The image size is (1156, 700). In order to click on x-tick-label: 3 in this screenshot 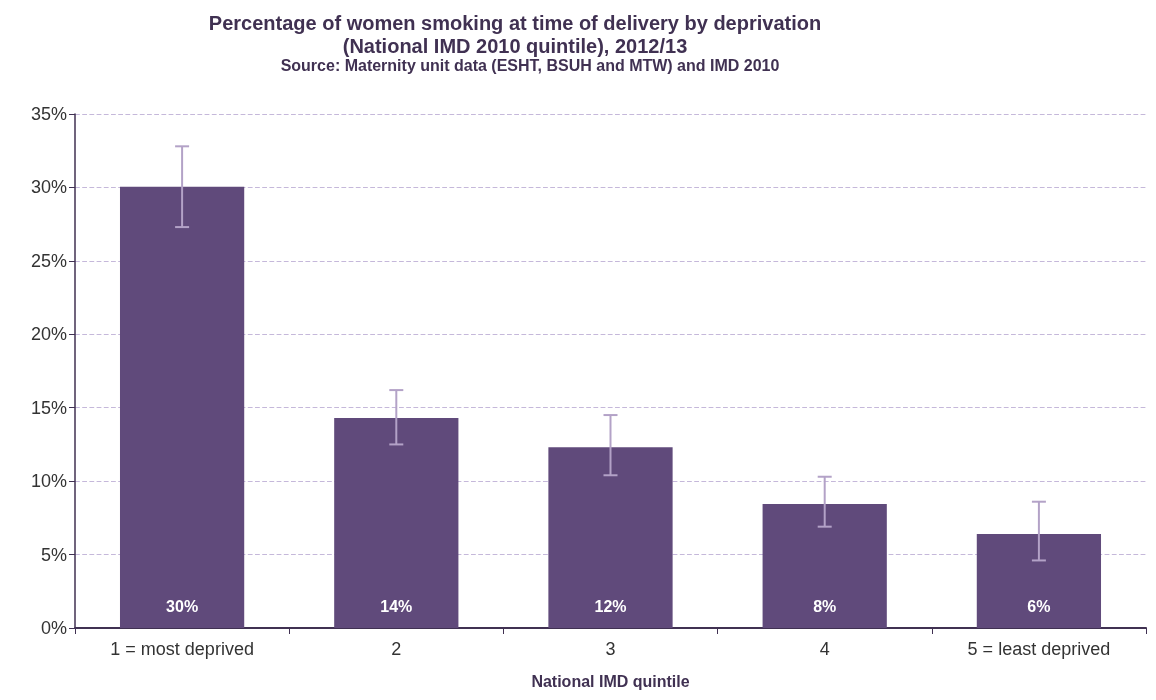, I will do `click(610, 649)`.